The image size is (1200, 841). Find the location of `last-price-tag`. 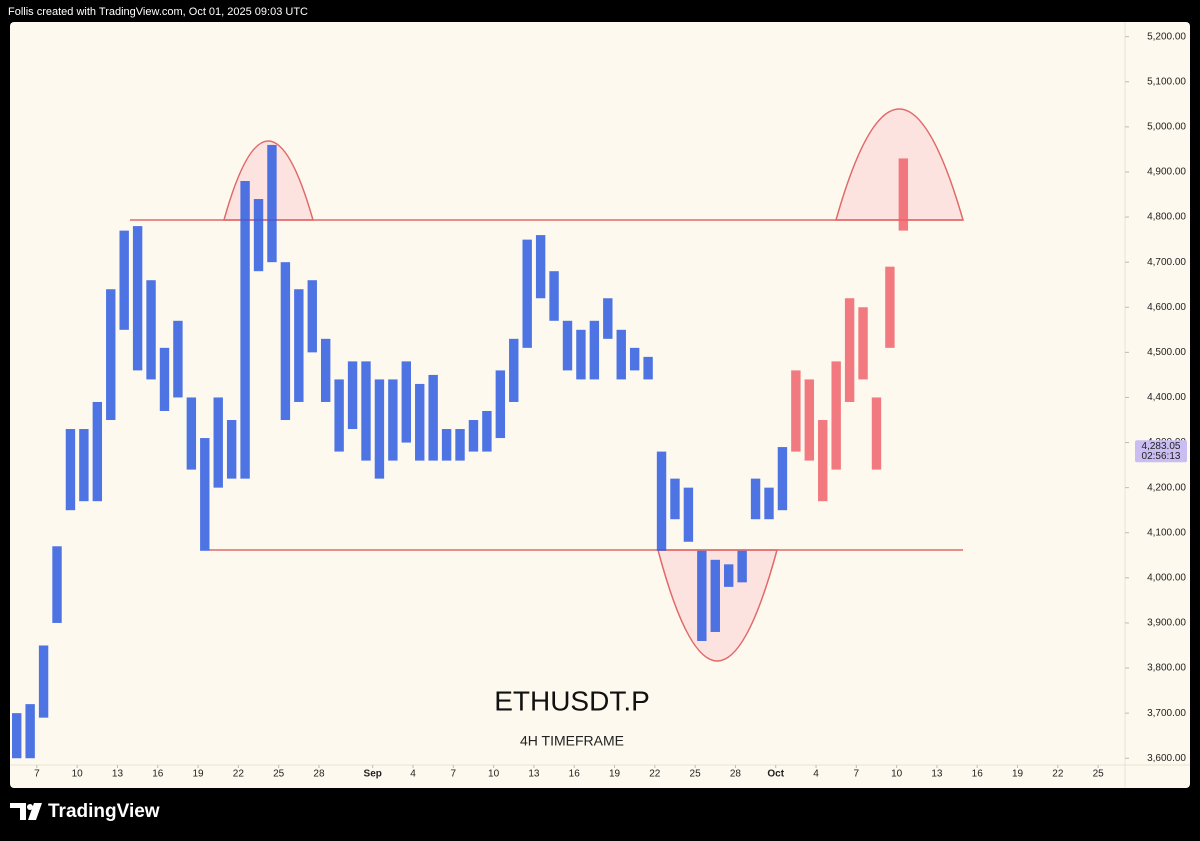

last-price-tag is located at coordinates (1161, 451).